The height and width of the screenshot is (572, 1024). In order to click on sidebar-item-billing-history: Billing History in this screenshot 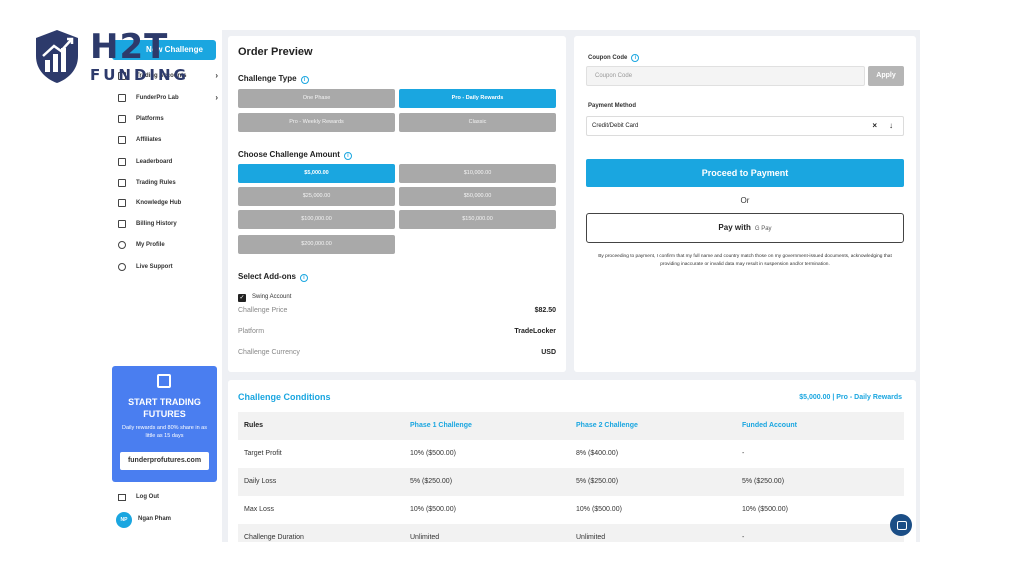, I will do `click(168, 224)`.